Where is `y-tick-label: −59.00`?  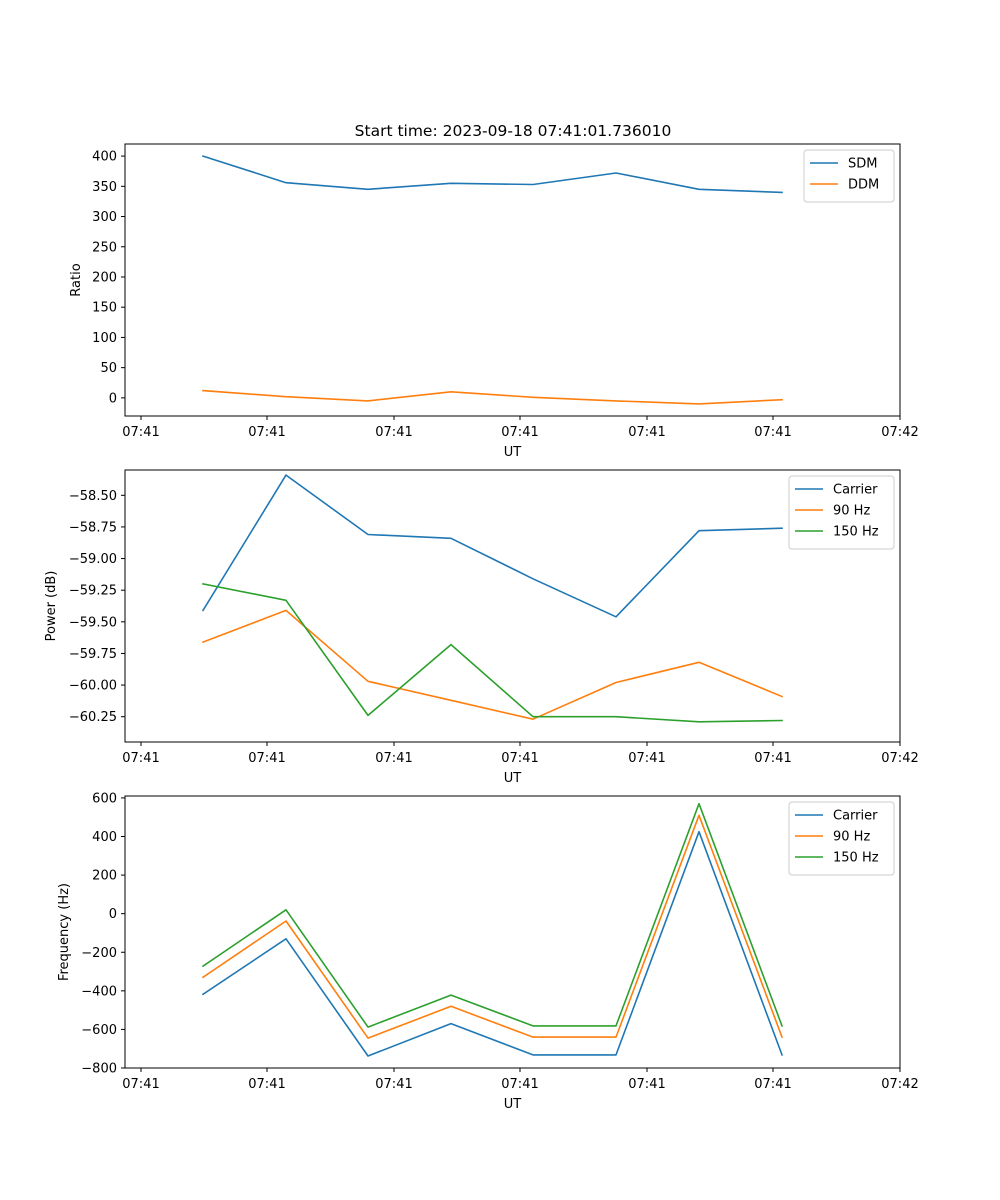
y-tick-label: −59.00 is located at coordinates (93, 559).